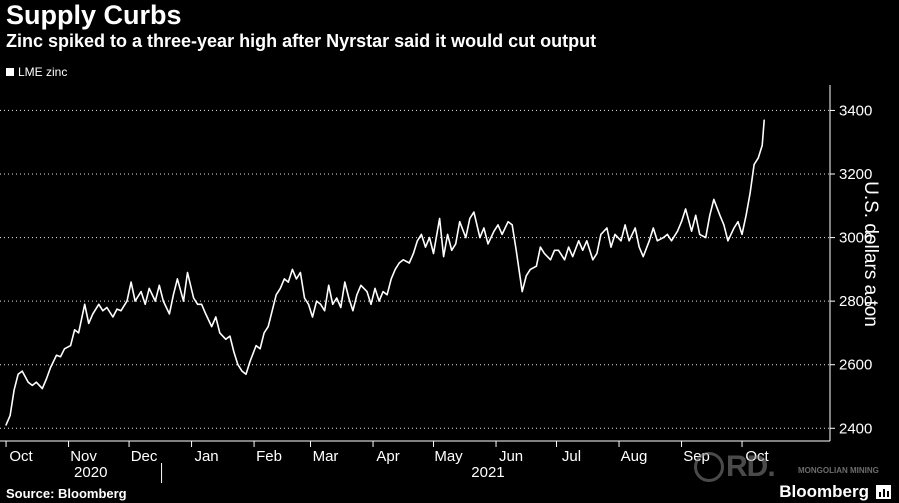 Image resolution: width=899 pixels, height=503 pixels. Describe the element at coordinates (387, 456) in the screenshot. I see `x-month-label: Apr` at that location.